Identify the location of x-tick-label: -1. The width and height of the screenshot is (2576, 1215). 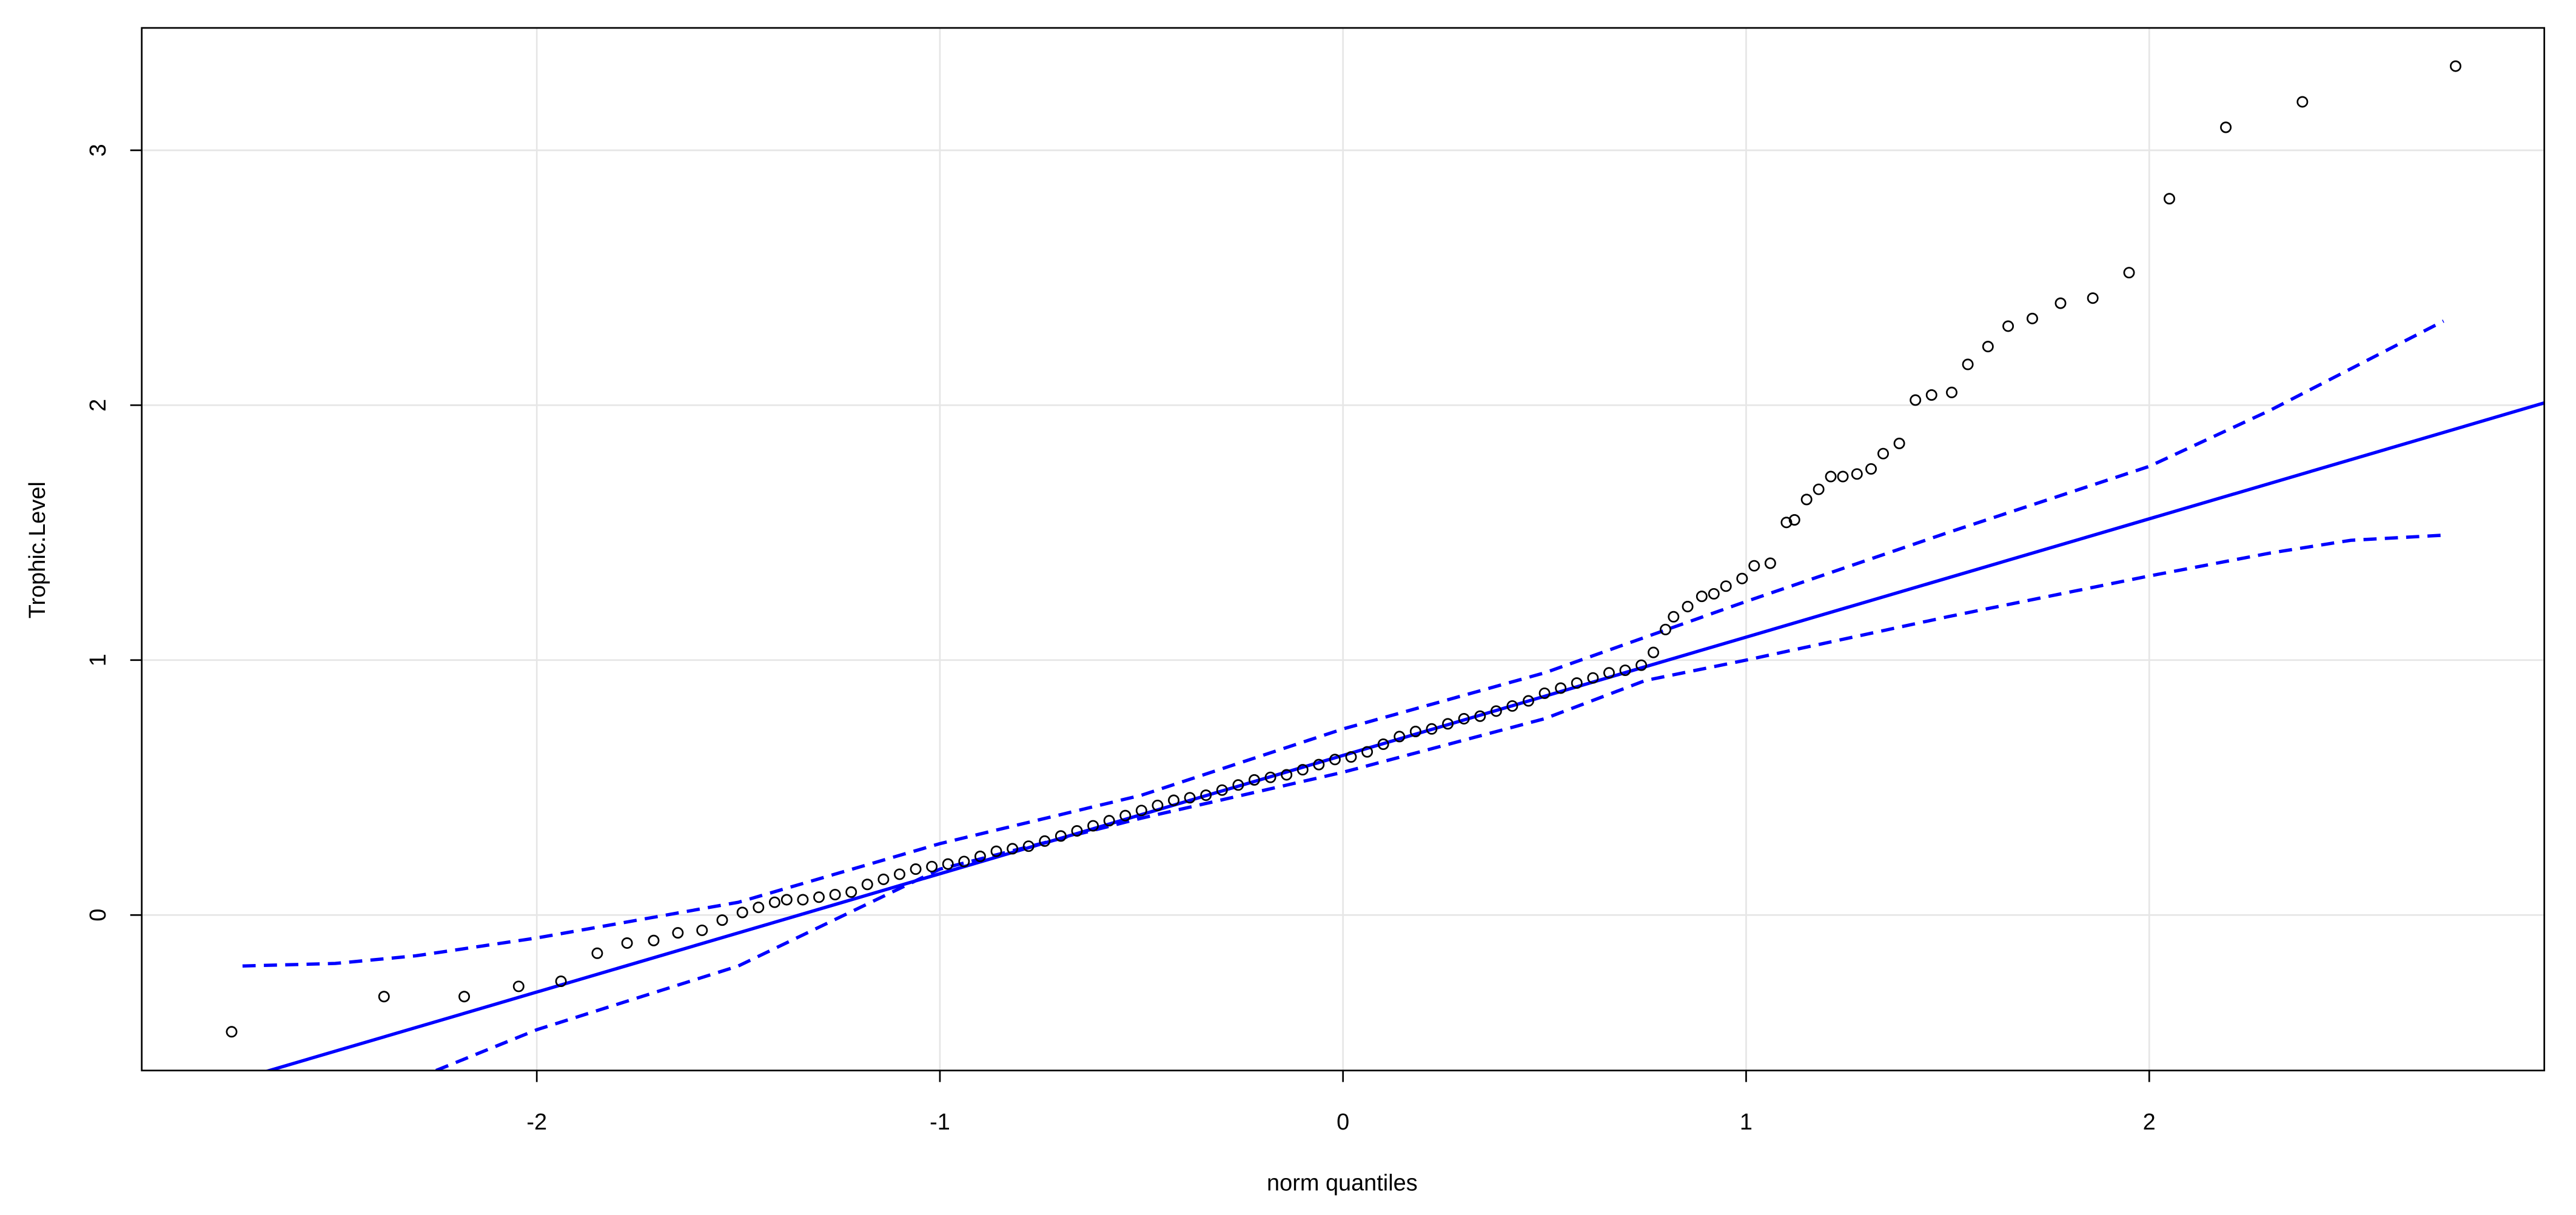
(940, 1122).